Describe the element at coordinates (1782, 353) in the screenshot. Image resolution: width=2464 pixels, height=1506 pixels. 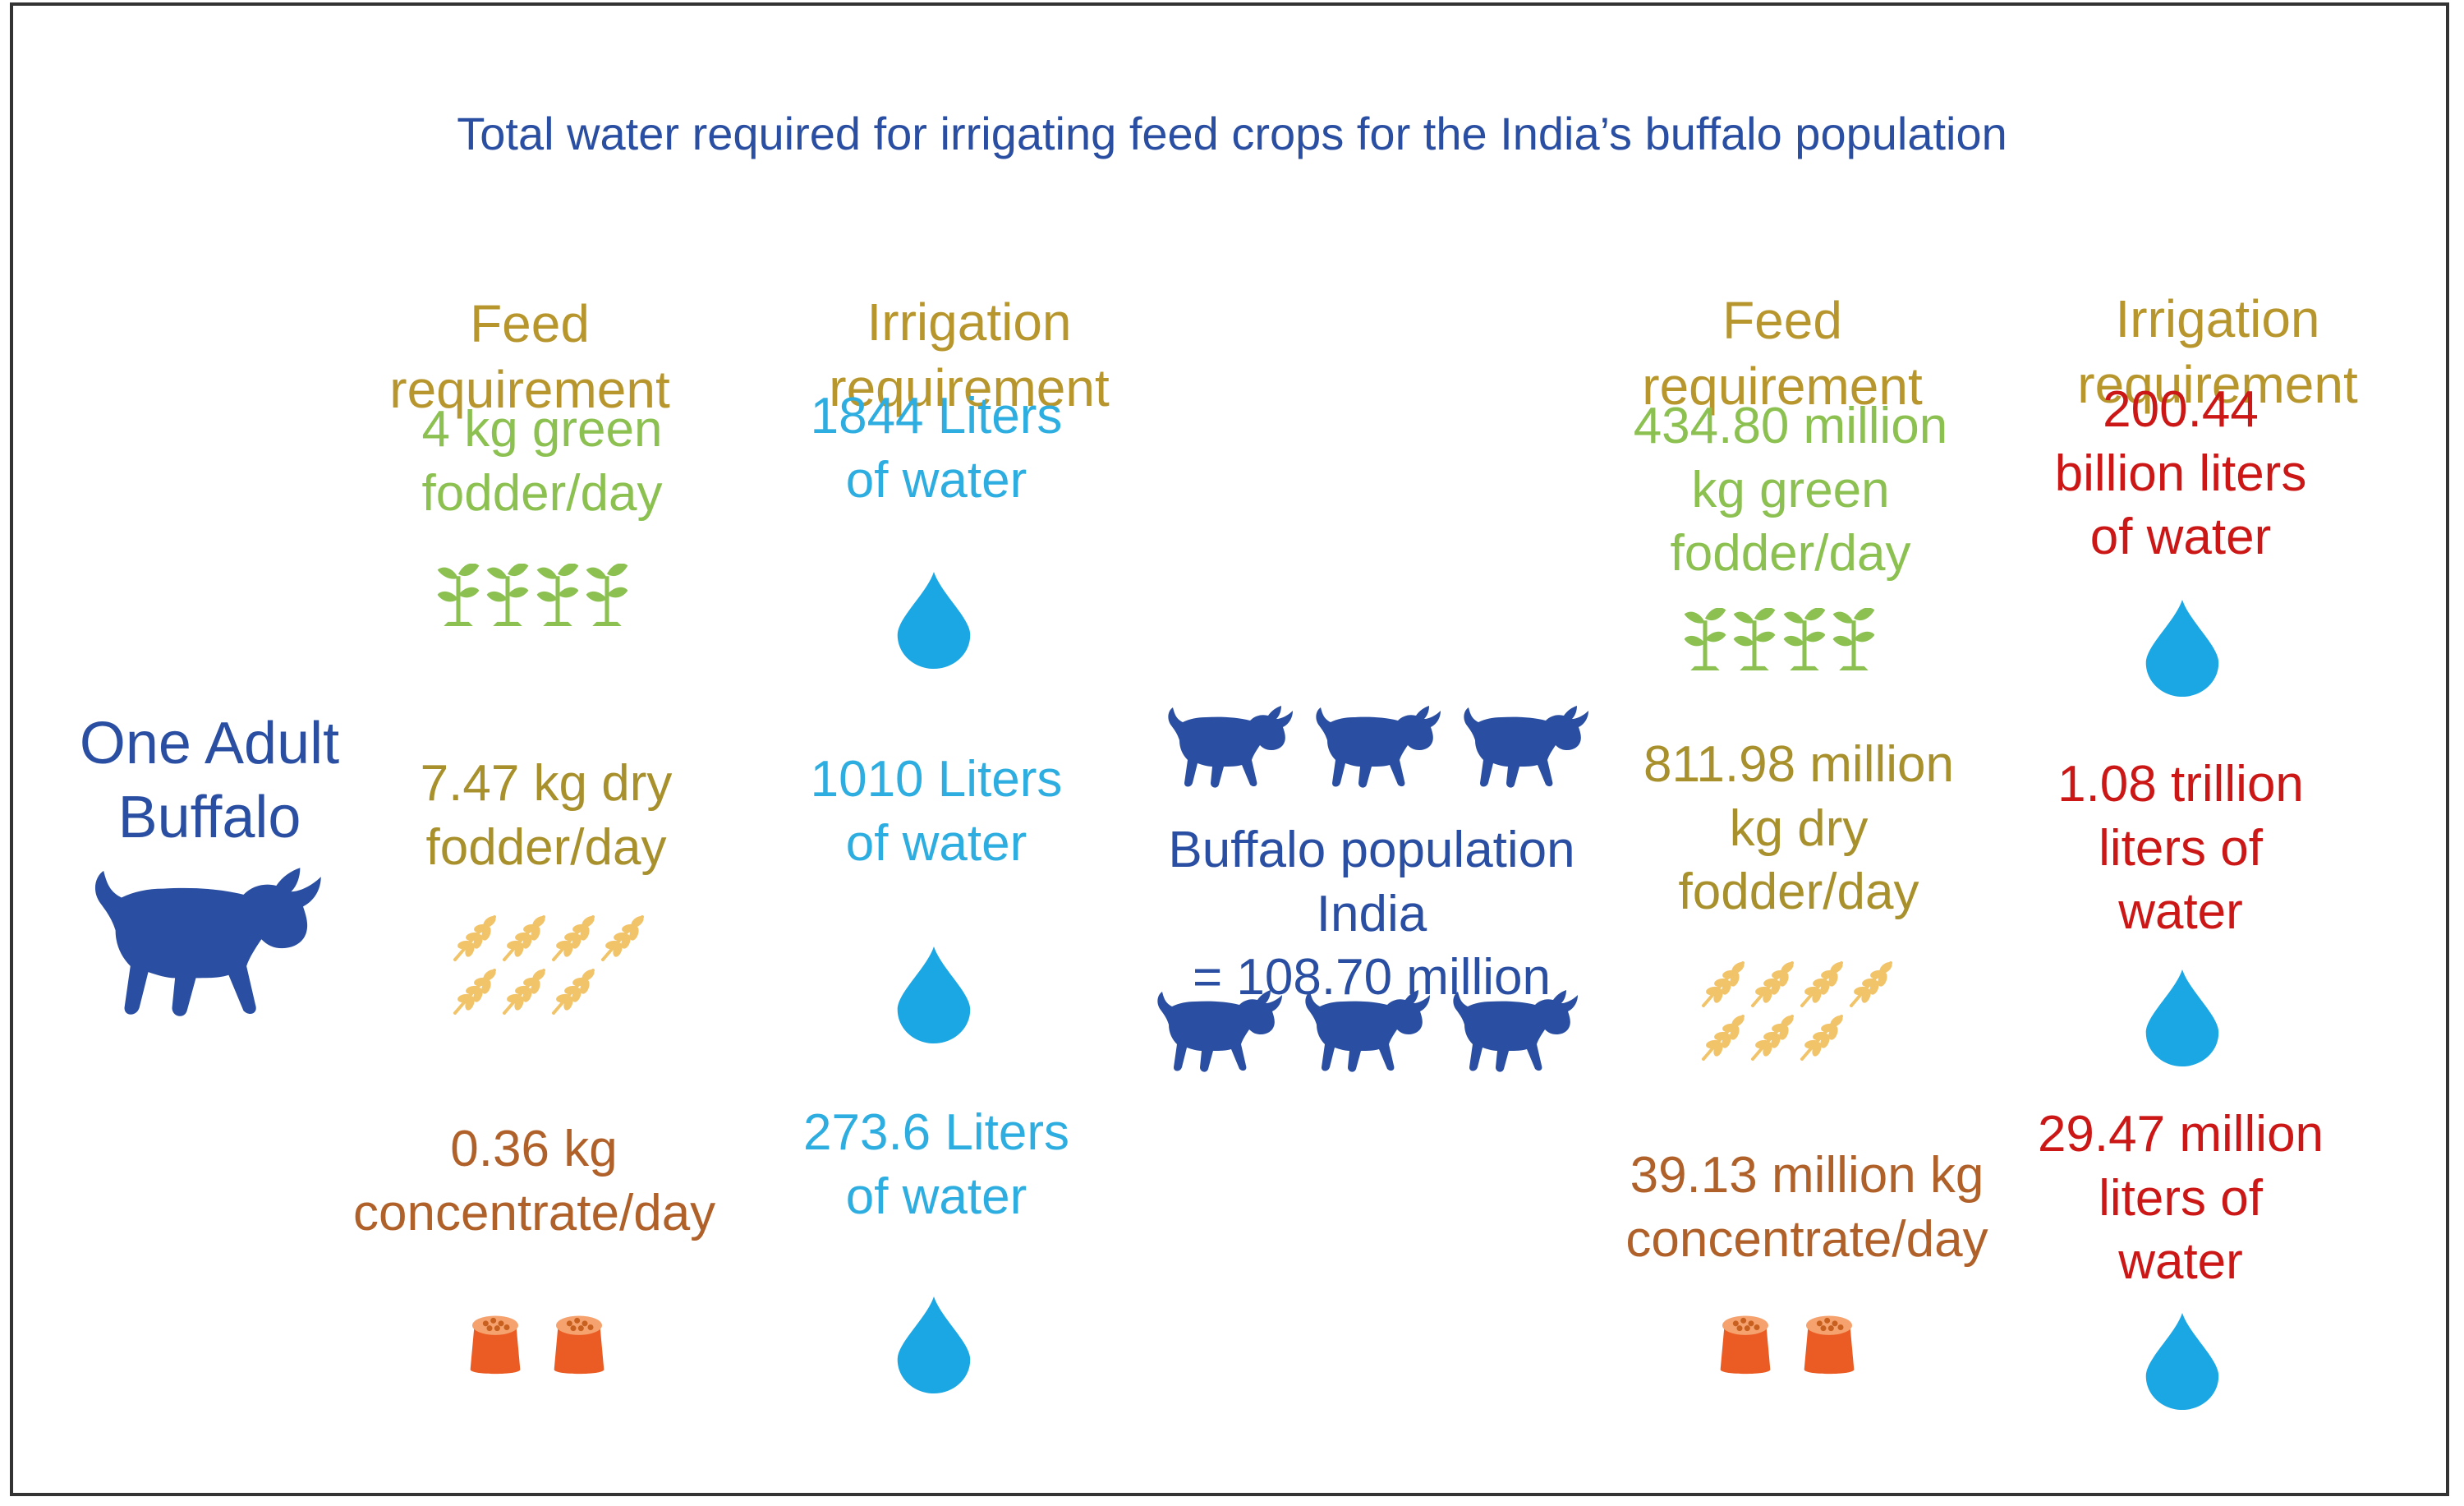
I see `population-feed-requirement-header: Feed requirement` at that location.